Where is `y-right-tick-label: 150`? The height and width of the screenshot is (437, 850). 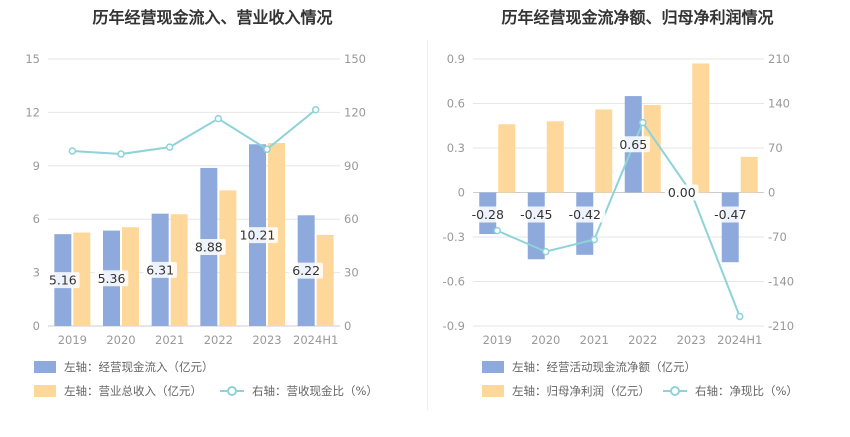
y-right-tick-label: 150 is located at coordinates (355, 59).